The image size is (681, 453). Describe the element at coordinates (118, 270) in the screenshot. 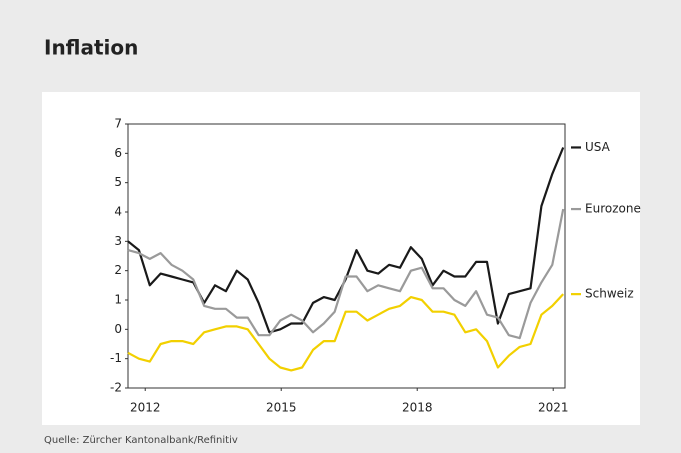

I see `y-tick-label: 2` at that location.